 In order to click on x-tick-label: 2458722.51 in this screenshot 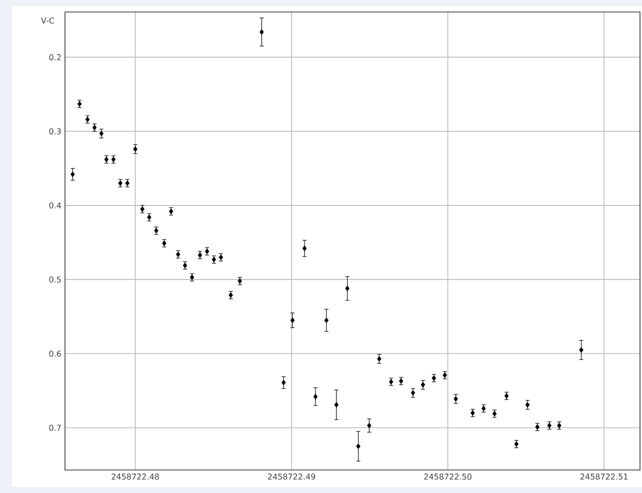, I will do `click(604, 477)`.